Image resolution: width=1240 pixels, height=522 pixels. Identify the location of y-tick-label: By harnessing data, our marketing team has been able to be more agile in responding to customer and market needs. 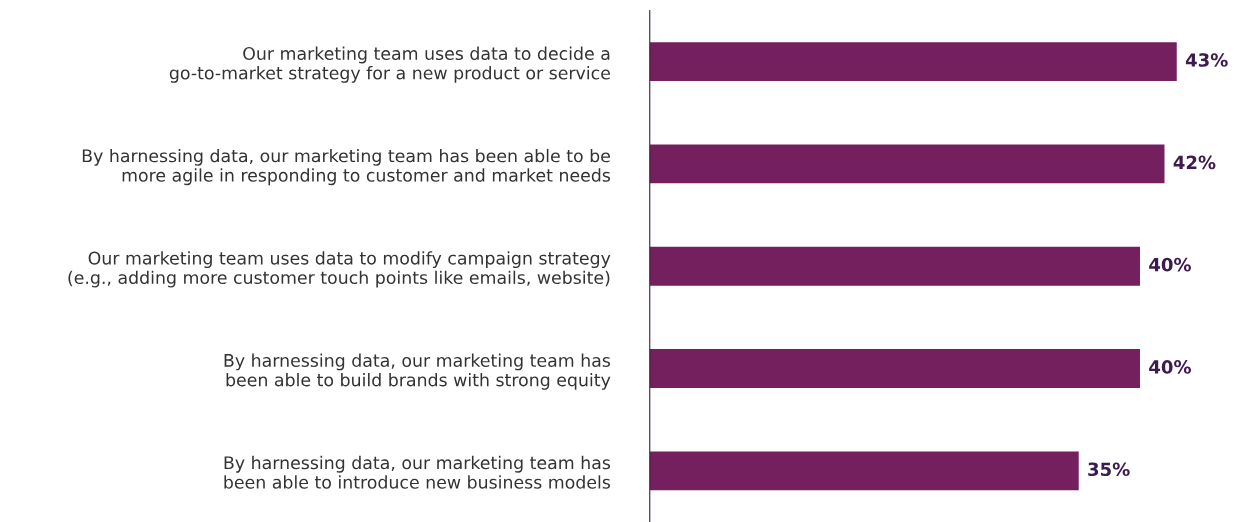
(346, 167).